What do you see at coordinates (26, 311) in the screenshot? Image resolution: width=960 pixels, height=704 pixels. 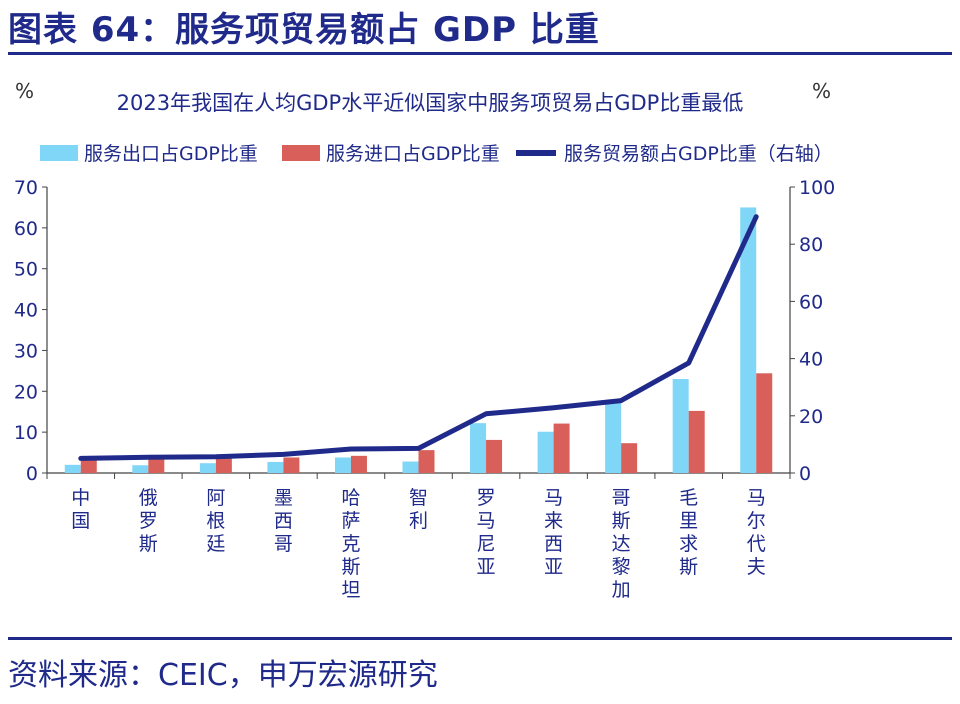 I see `left-tick-label: 40` at bounding box center [26, 311].